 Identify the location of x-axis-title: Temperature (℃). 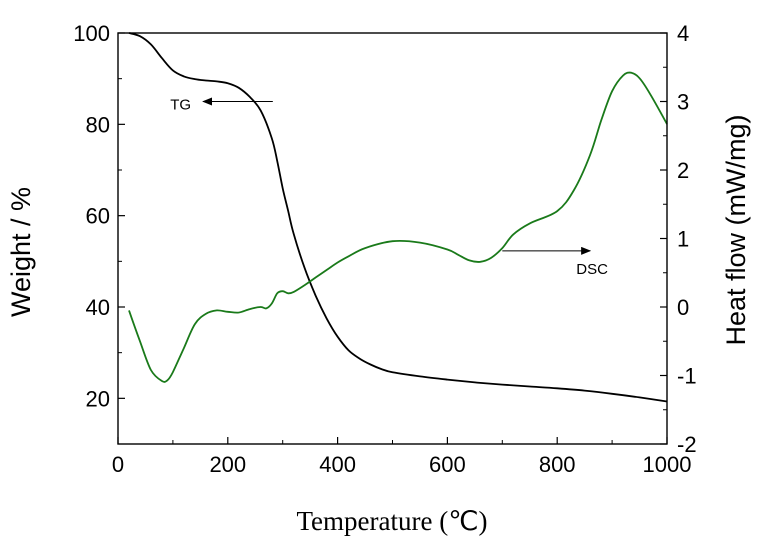
(391, 521).